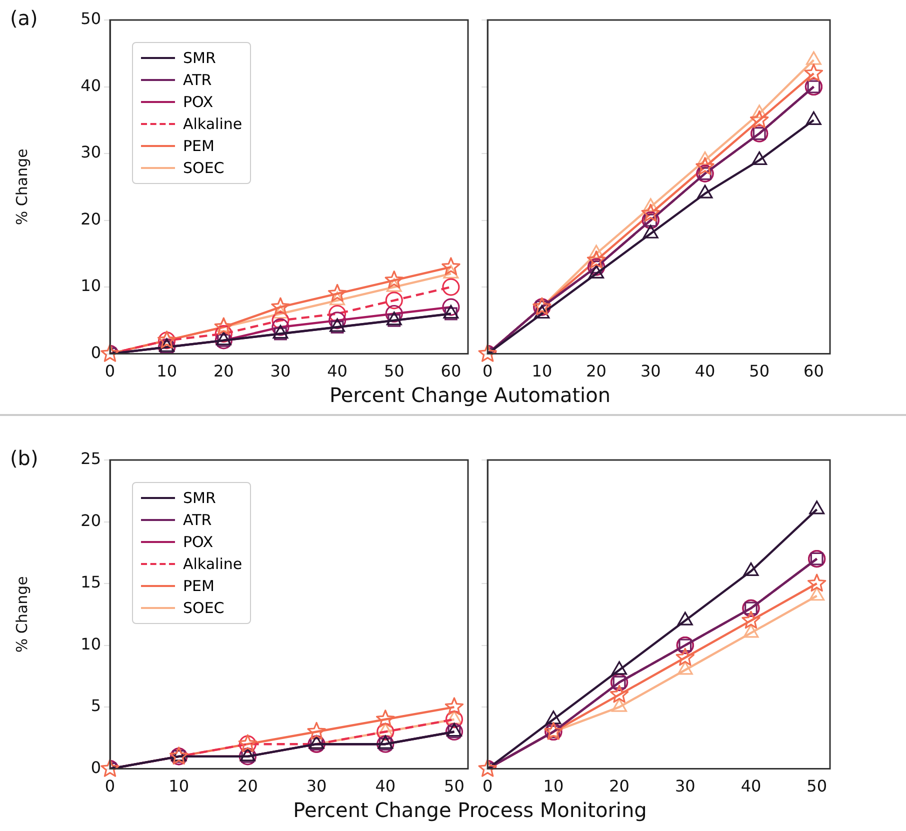  Describe the element at coordinates (90, 152) in the screenshot. I see `y-tick-label: 30` at that location.